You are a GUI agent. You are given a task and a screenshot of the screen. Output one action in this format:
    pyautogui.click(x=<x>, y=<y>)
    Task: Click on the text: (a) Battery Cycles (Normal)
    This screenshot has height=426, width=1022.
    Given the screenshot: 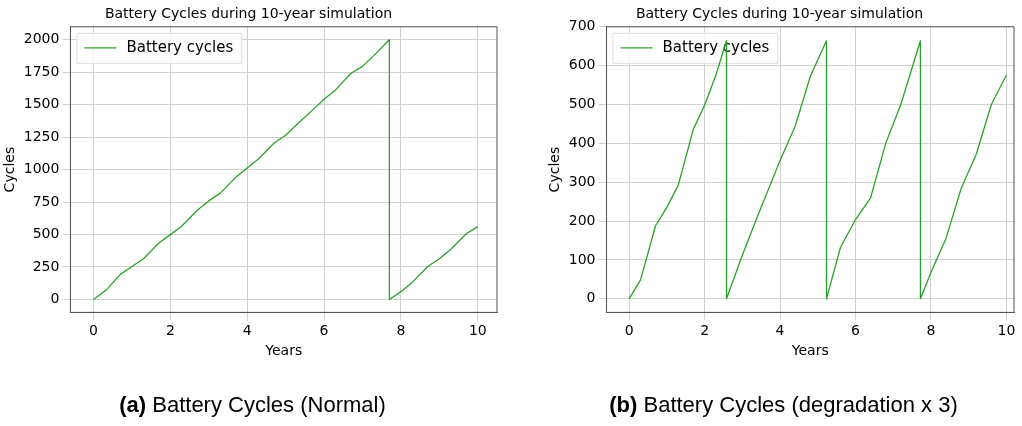 What is the action you would take?
    pyautogui.click(x=252, y=405)
    